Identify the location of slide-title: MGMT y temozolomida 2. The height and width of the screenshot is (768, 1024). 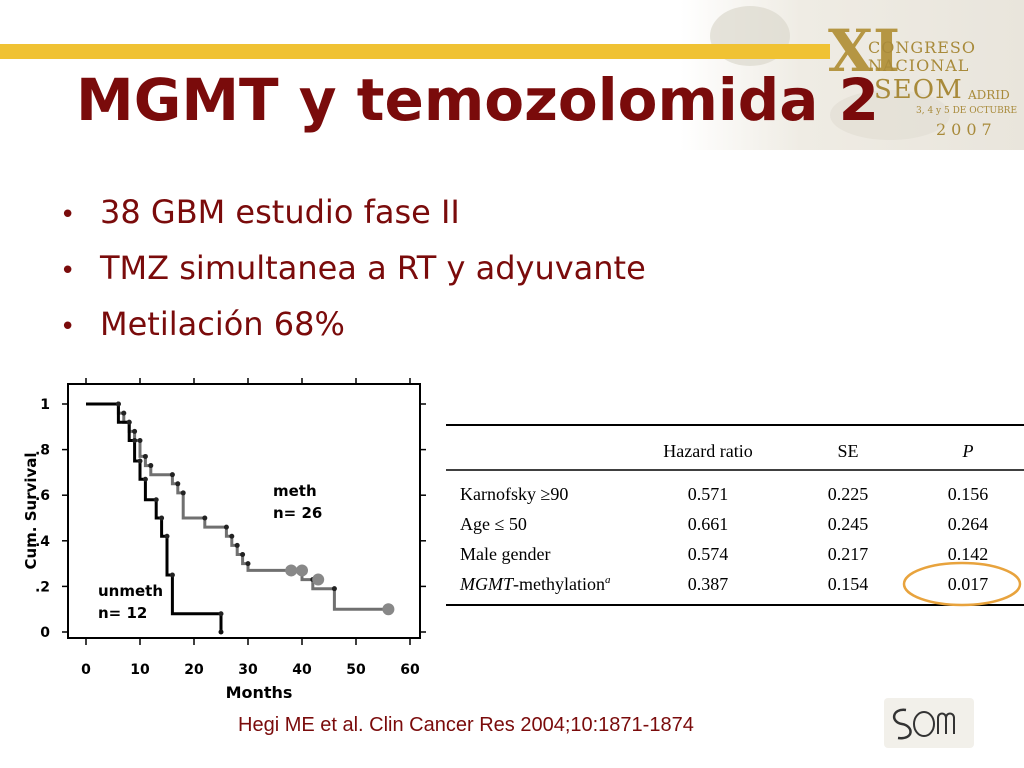
(477, 100).